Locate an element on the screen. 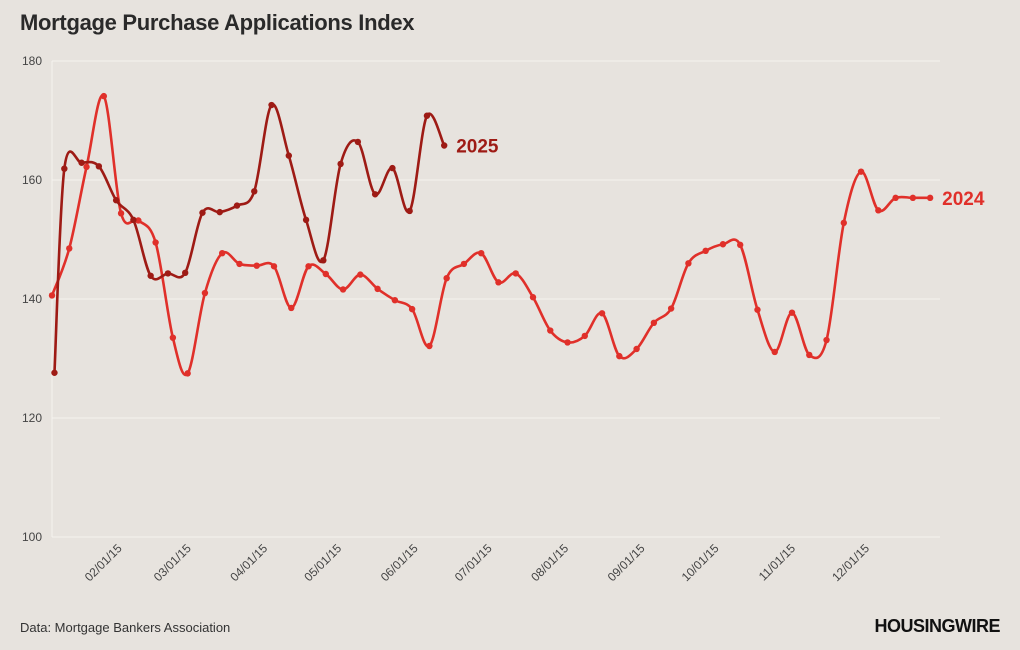 This screenshot has width=1020, height=650. brand-logo: HOUSINGWIRE is located at coordinates (937, 626).